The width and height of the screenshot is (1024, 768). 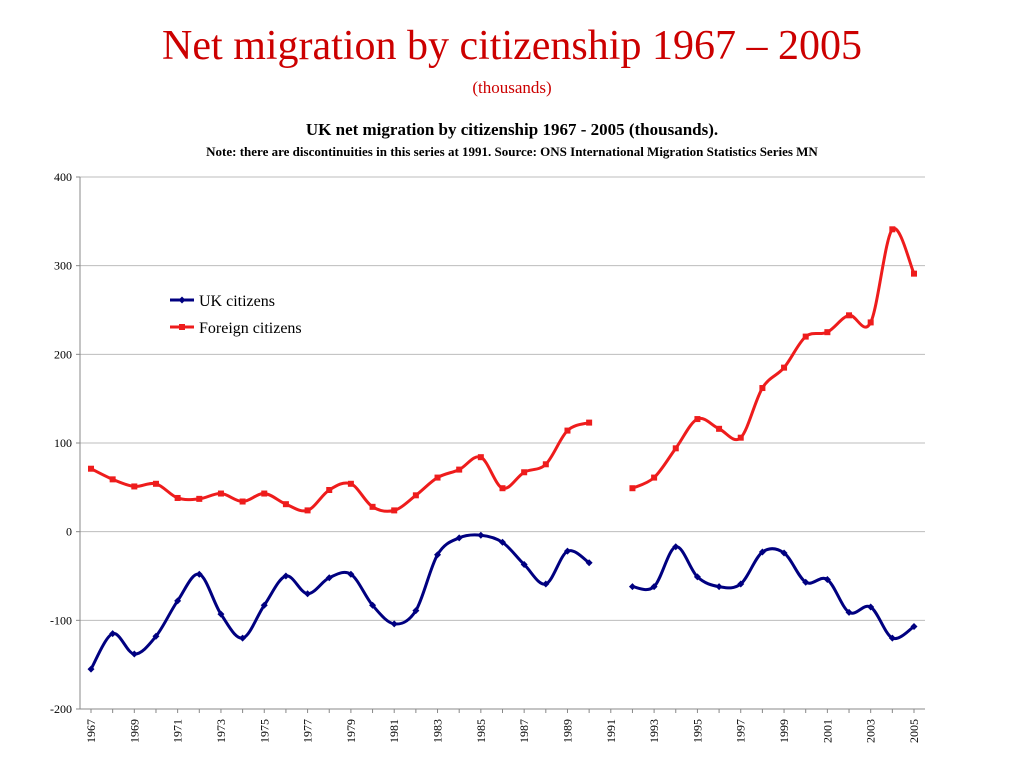 What do you see at coordinates (438, 731) in the screenshot?
I see `x-tick-label: 1983` at bounding box center [438, 731].